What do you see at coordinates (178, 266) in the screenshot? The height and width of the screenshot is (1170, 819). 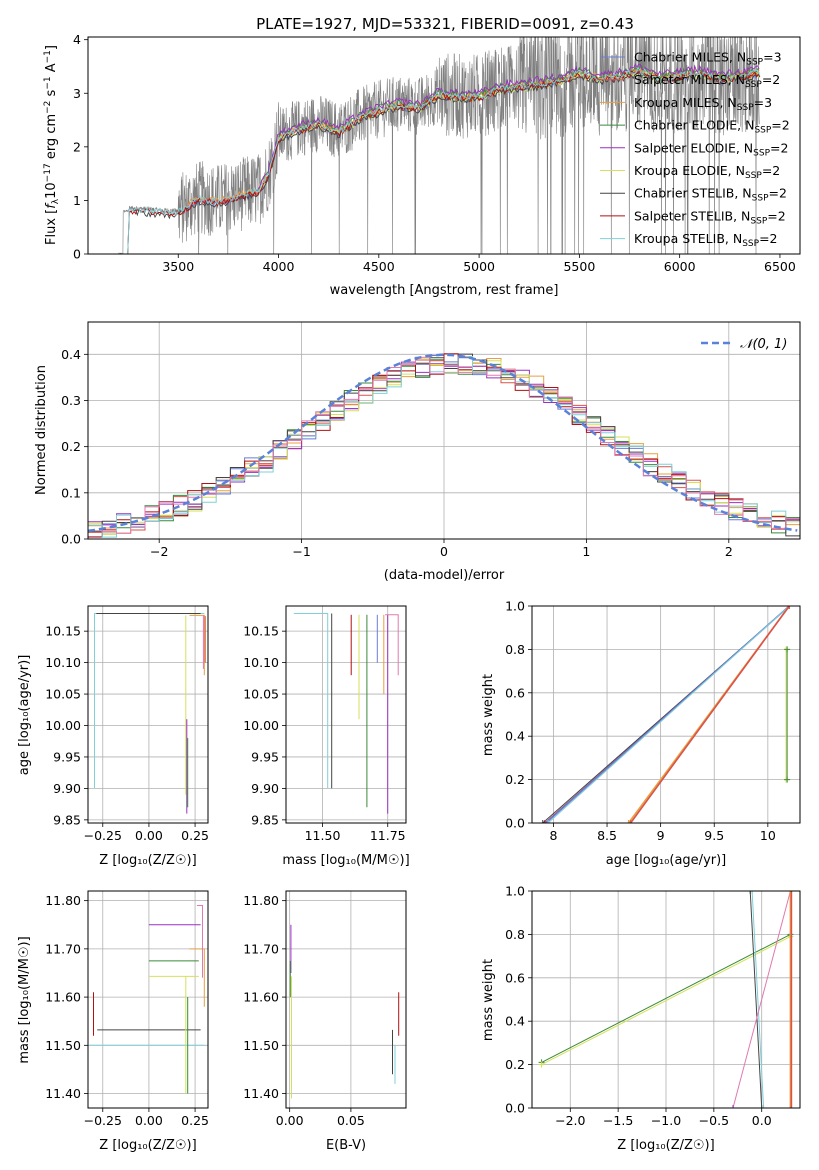 I see `x-tick-label: 3500` at bounding box center [178, 266].